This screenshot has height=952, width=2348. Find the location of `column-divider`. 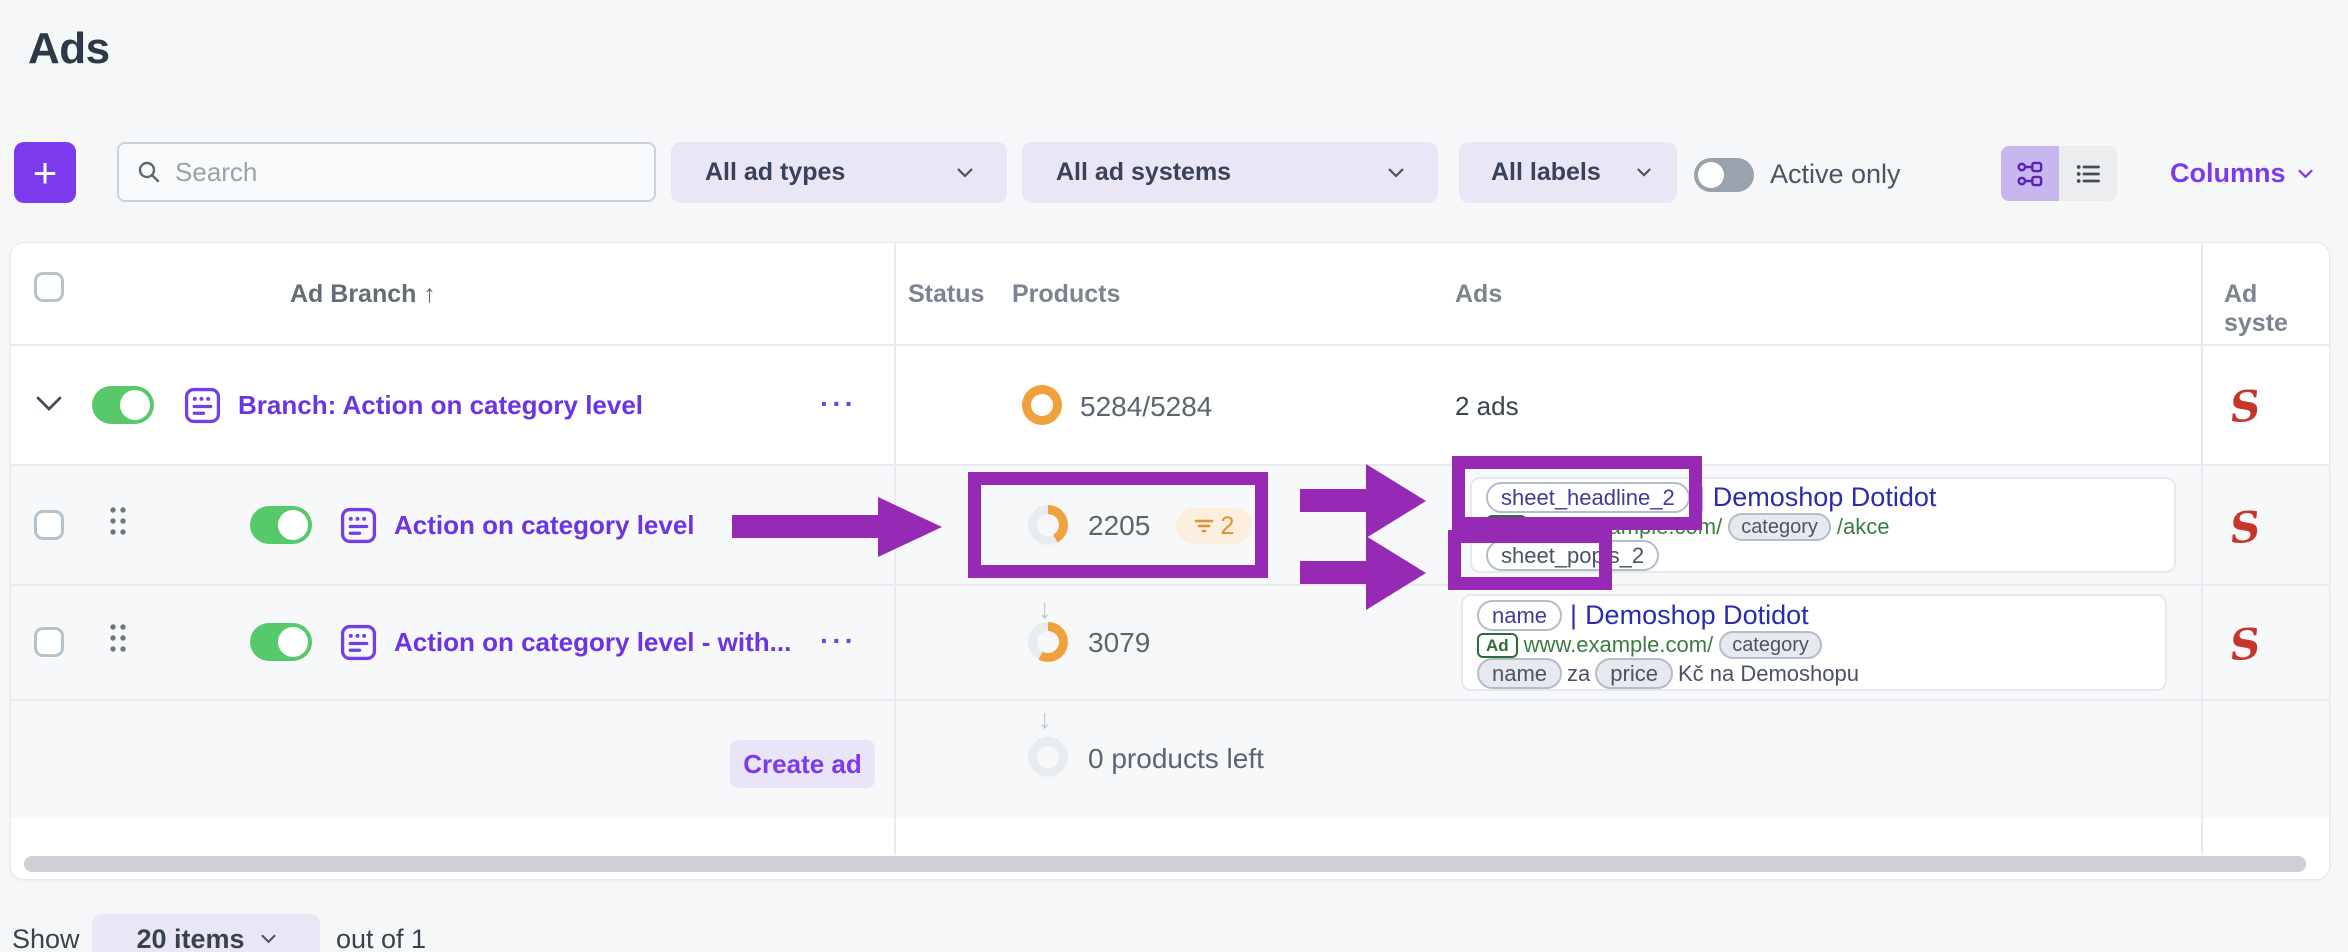

column-divider is located at coordinates (2202, 549).